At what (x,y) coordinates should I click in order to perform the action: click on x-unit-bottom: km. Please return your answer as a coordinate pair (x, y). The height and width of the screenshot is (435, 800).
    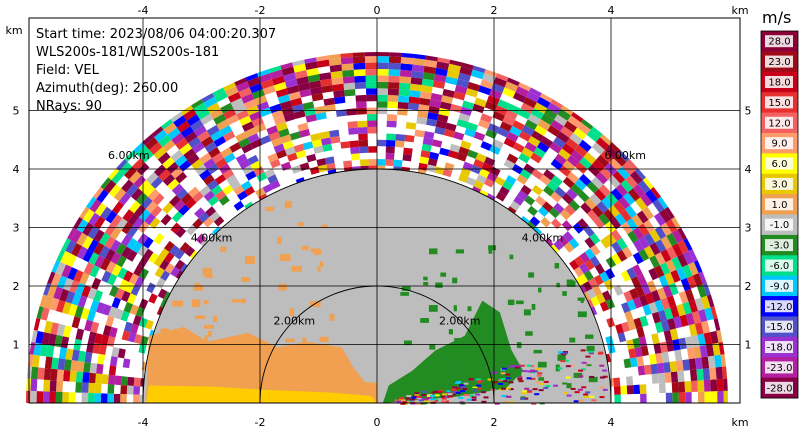
    Looking at the image, I should click on (739, 422).